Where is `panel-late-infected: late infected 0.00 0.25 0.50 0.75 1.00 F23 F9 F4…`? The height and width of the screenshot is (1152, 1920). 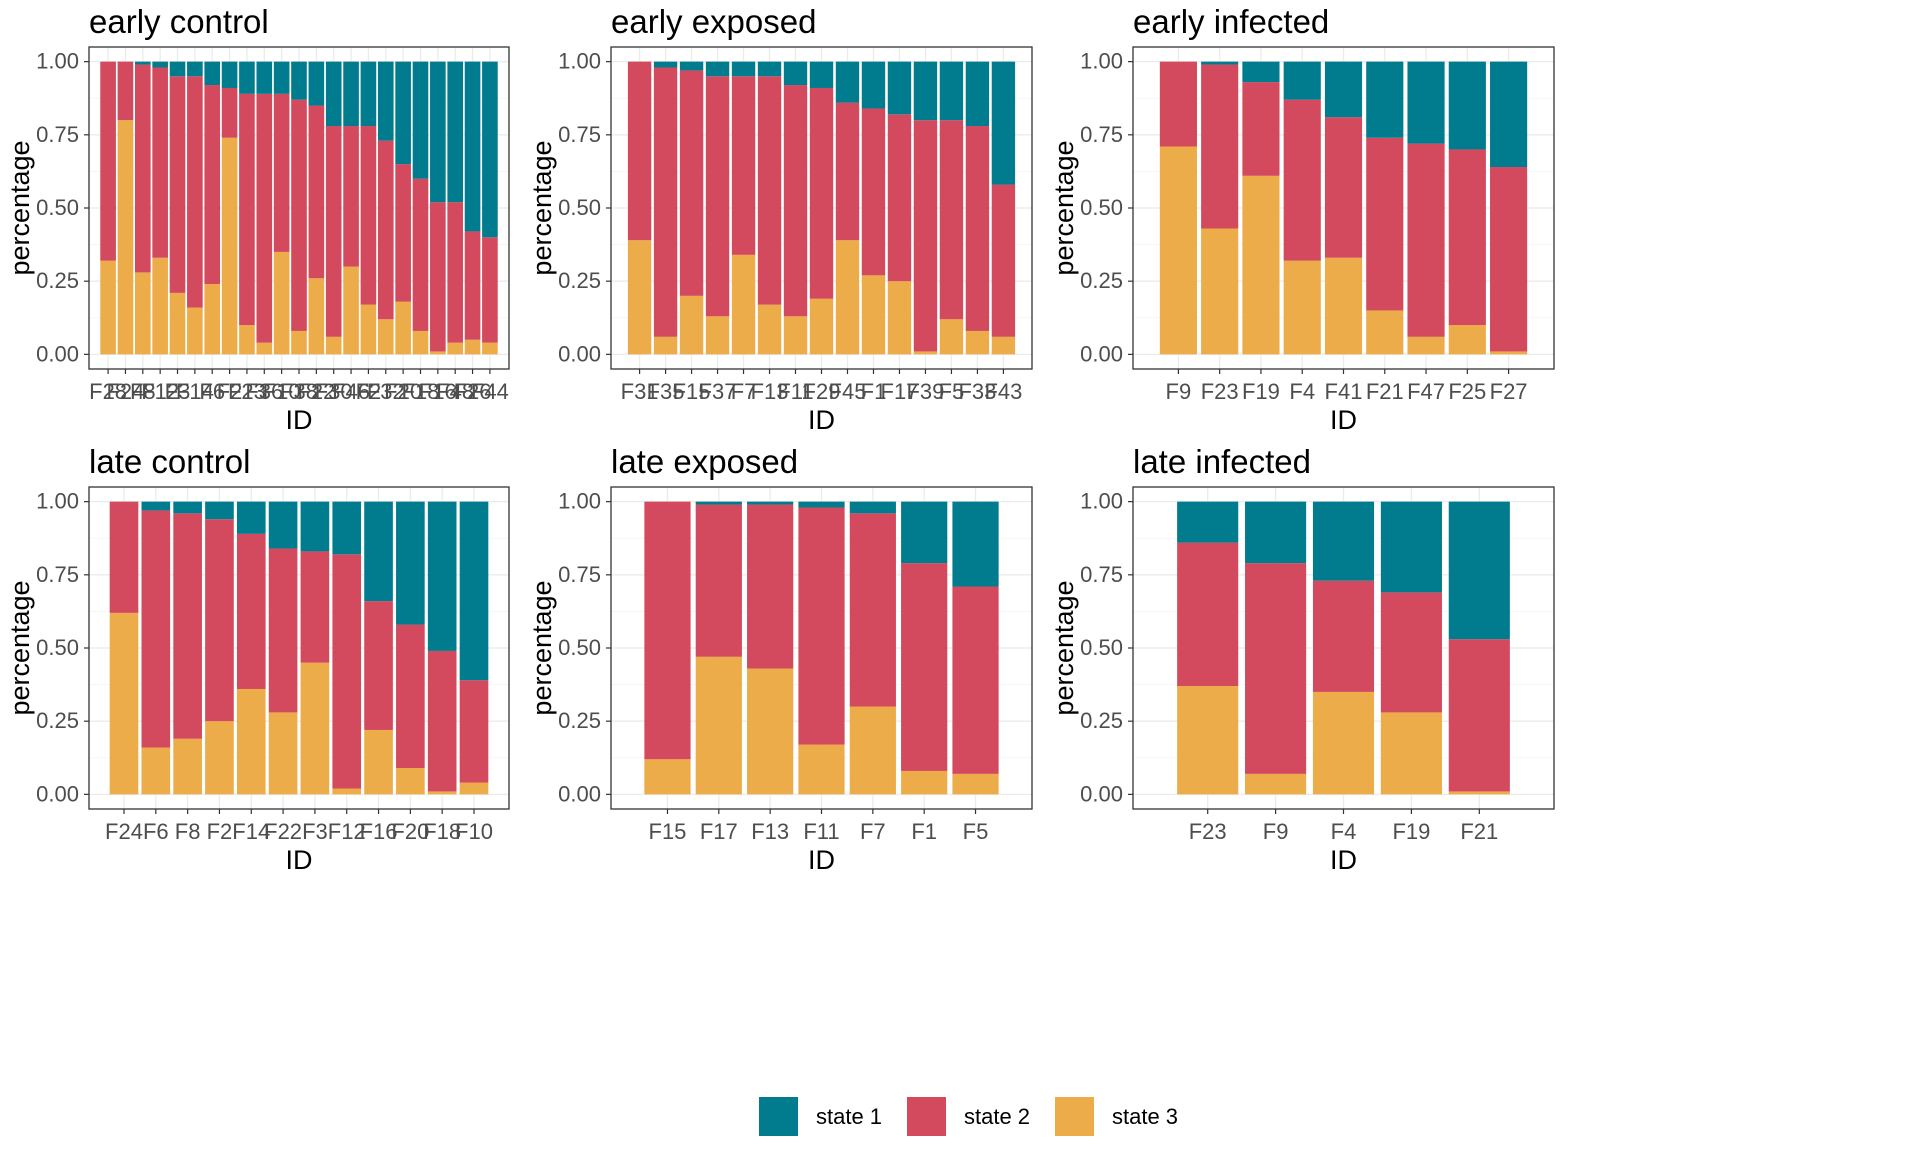 panel-late-infected: late infected 0.00 0.25 0.50 0.75 1.00 F23 F9 F4… is located at coordinates (1302, 659).